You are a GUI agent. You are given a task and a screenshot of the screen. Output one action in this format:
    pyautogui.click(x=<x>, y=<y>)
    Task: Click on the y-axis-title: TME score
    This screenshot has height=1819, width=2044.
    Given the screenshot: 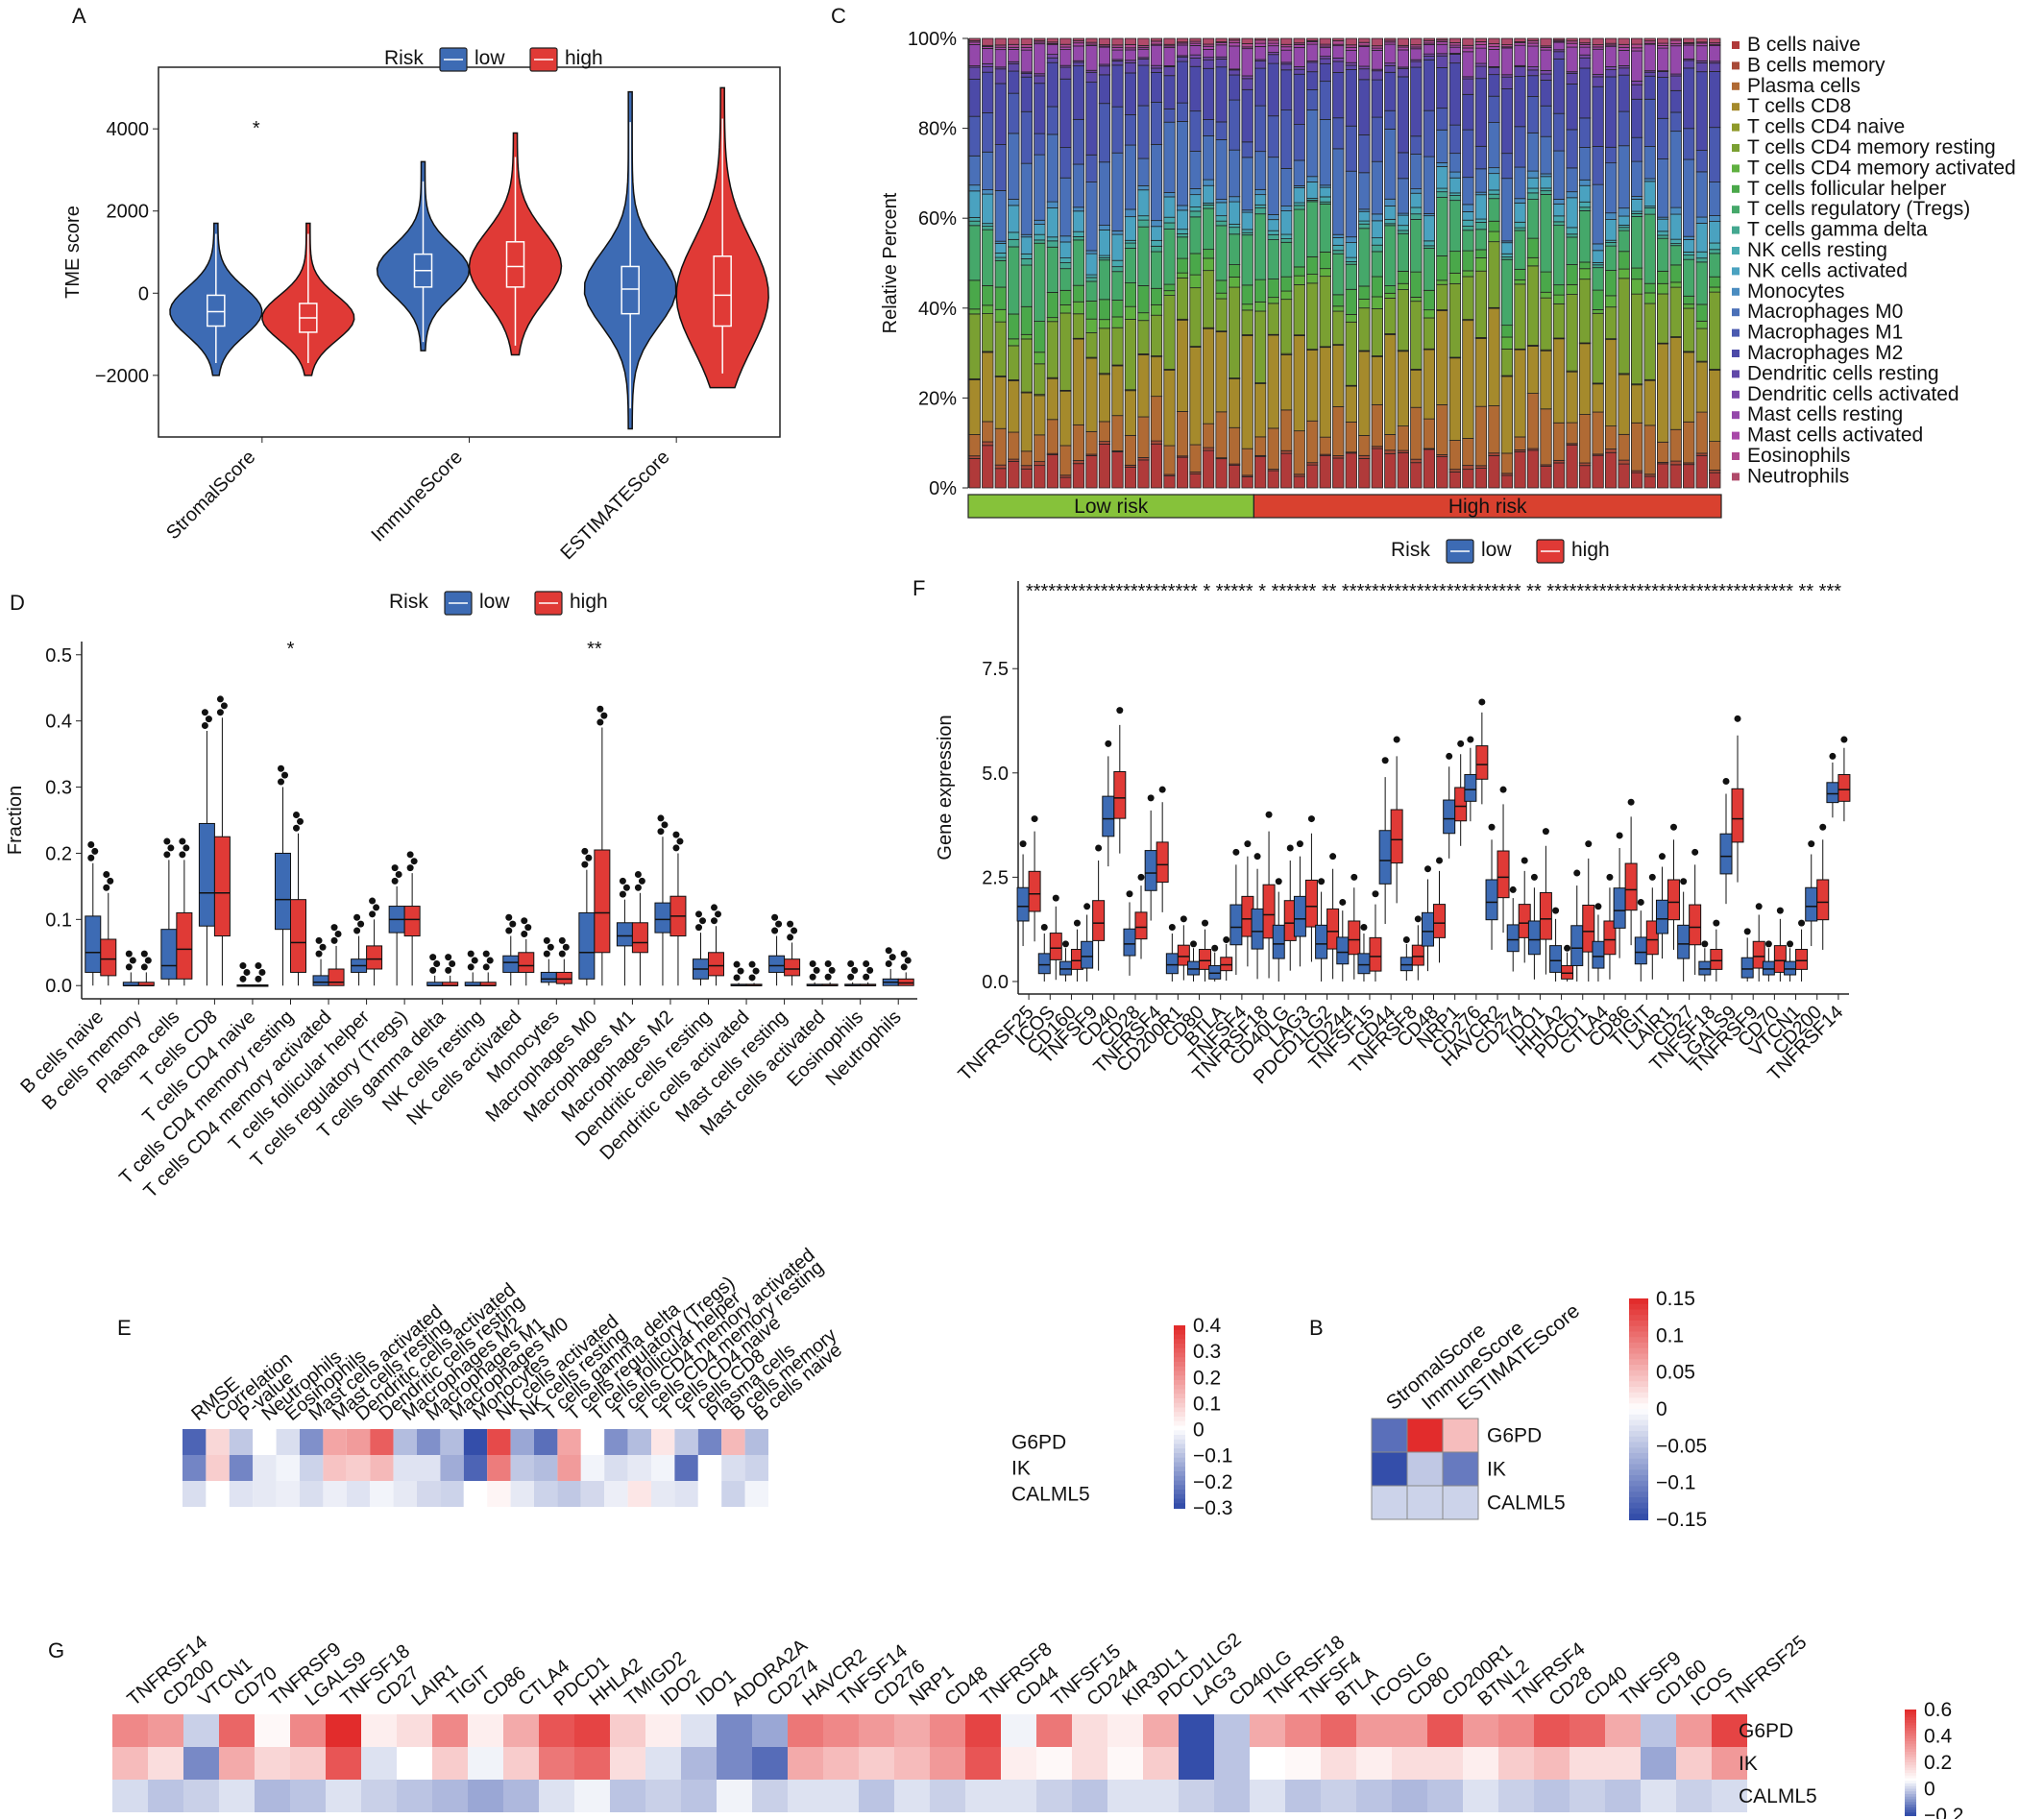 What is the action you would take?
    pyautogui.click(x=73, y=253)
    